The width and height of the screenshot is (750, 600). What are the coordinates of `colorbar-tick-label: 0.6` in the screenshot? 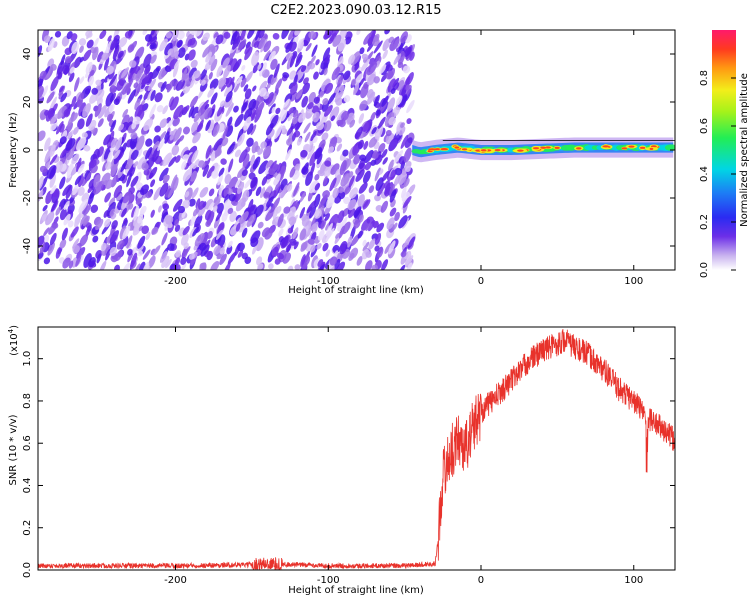 It's located at (704, 126).